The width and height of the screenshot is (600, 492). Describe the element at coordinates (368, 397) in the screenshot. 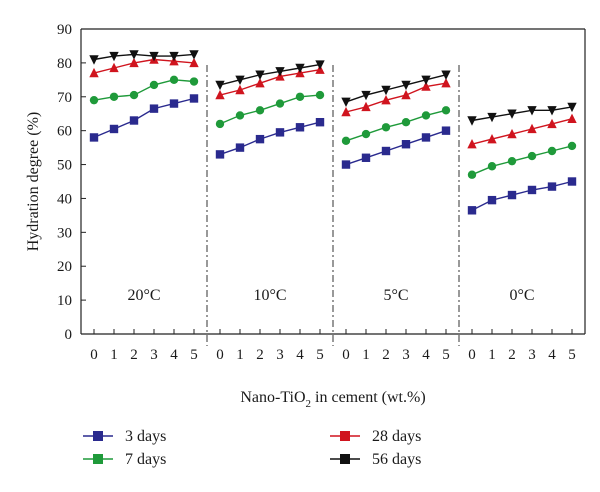

I see `x-axis-label-rest: in cement (wt.%)` at that location.